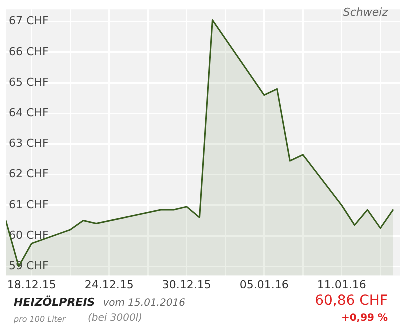 The image size is (400, 333). I want to click on text: pro 100 Liter, so click(40, 319).